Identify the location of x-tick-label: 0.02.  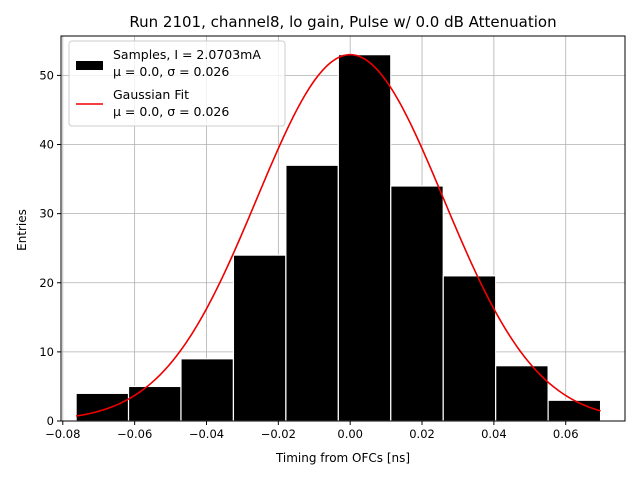
(422, 434).